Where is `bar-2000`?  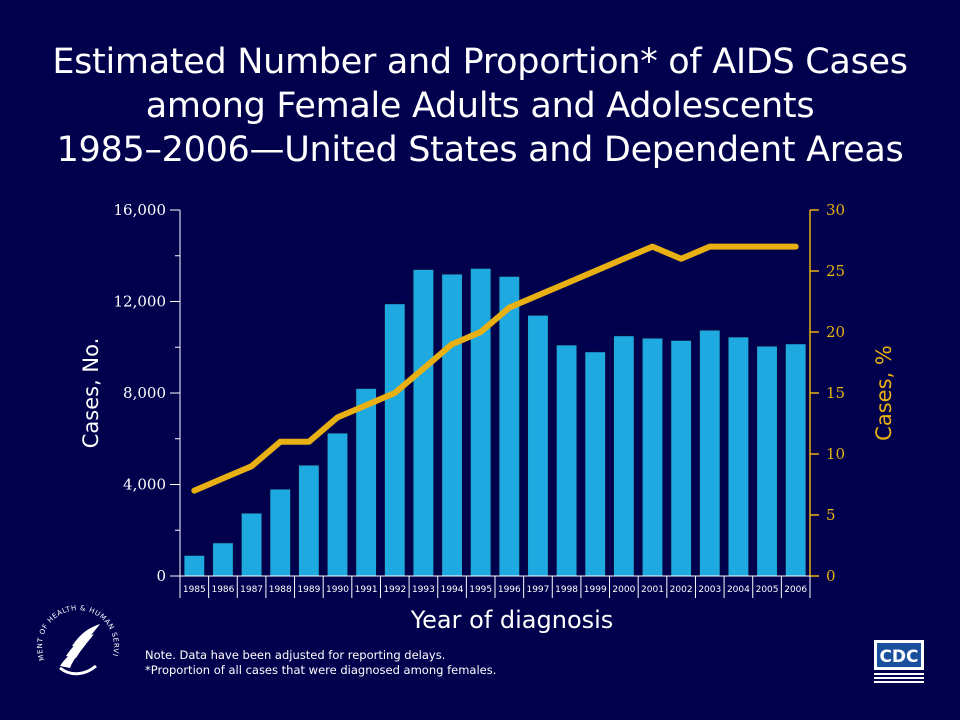
bar-2000 is located at coordinates (624, 456).